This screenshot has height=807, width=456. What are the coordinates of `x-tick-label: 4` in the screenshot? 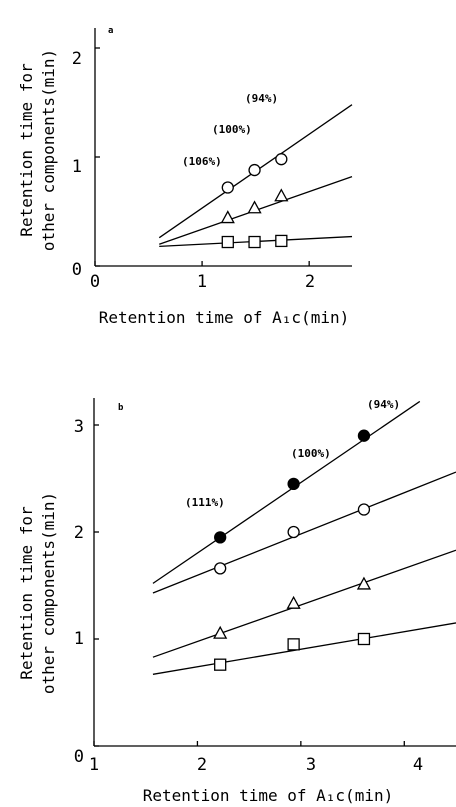 It's located at (418, 765).